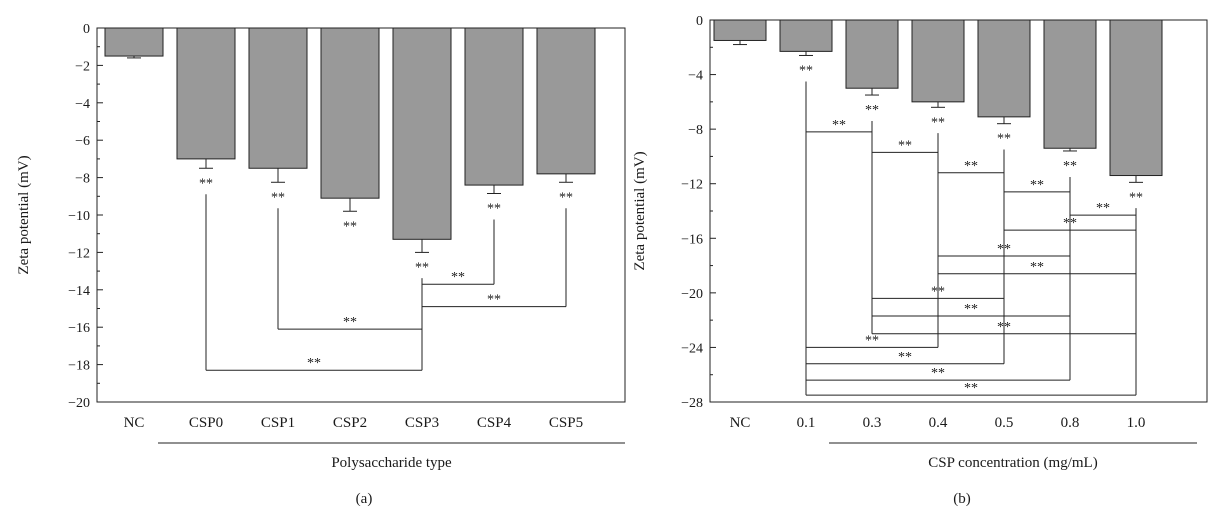  I want to click on x-tick-label: CSP1, so click(278, 423).